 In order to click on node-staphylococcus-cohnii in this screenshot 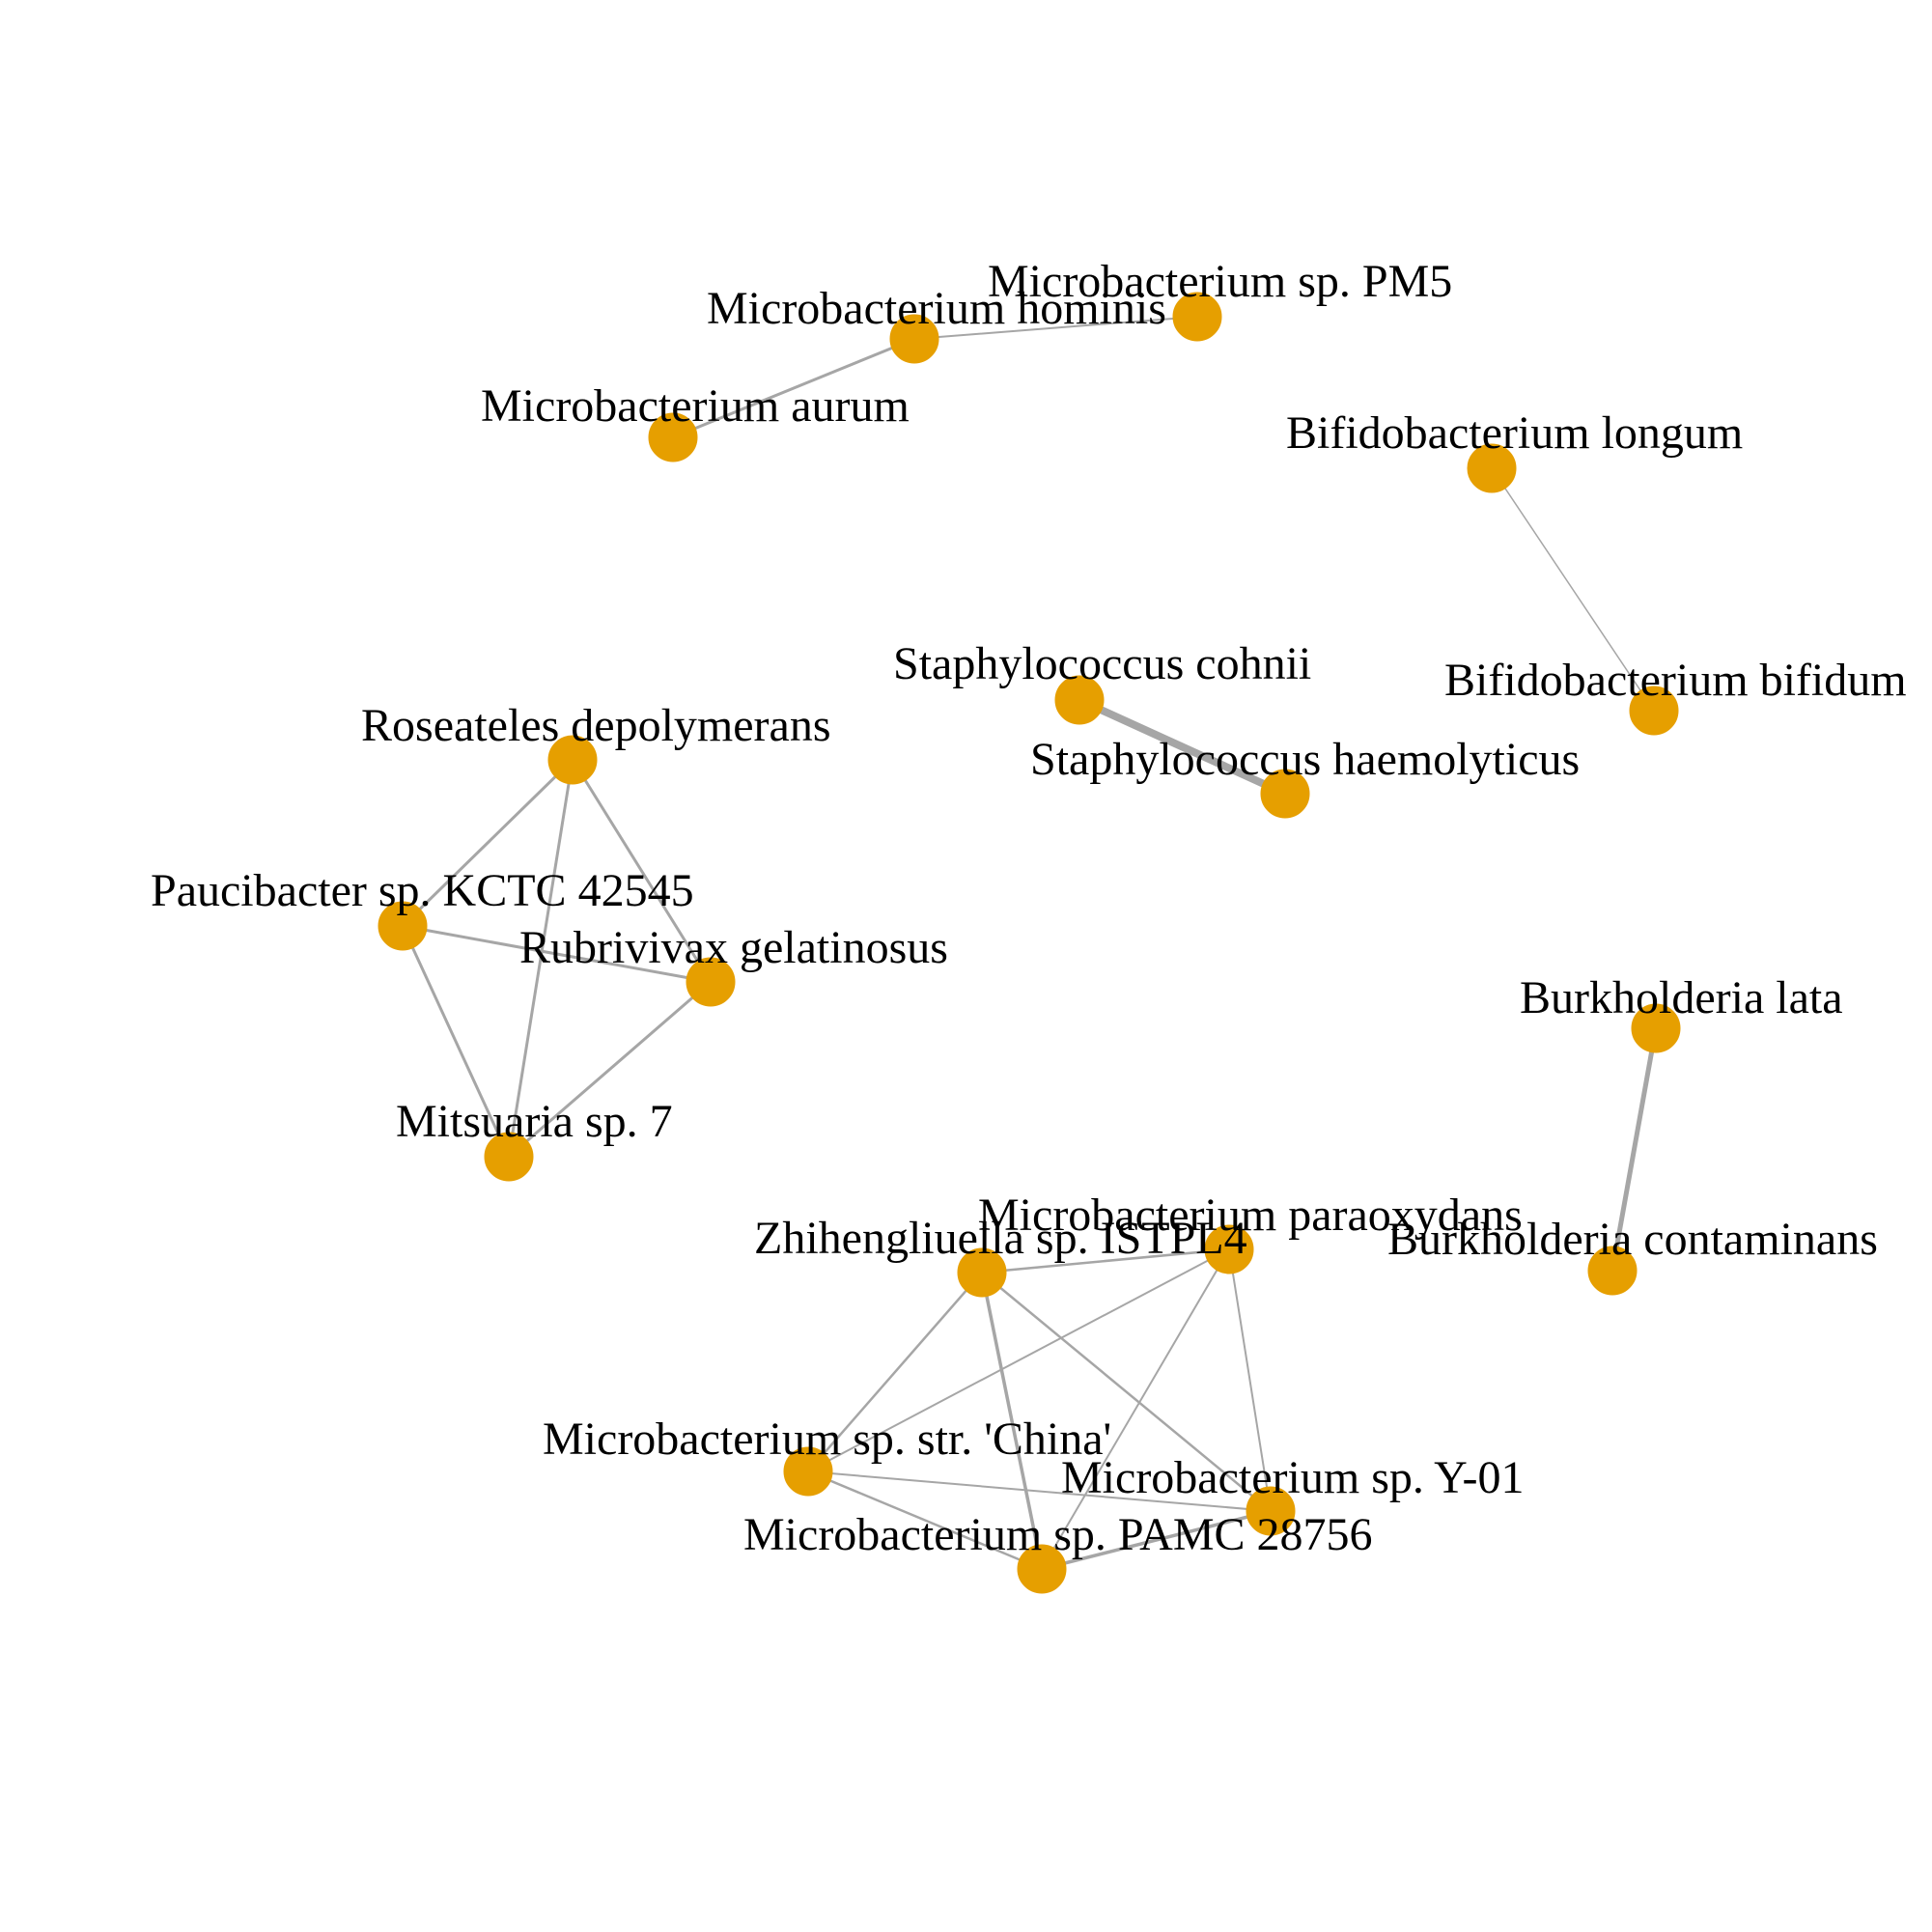, I will do `click(1080, 700)`.